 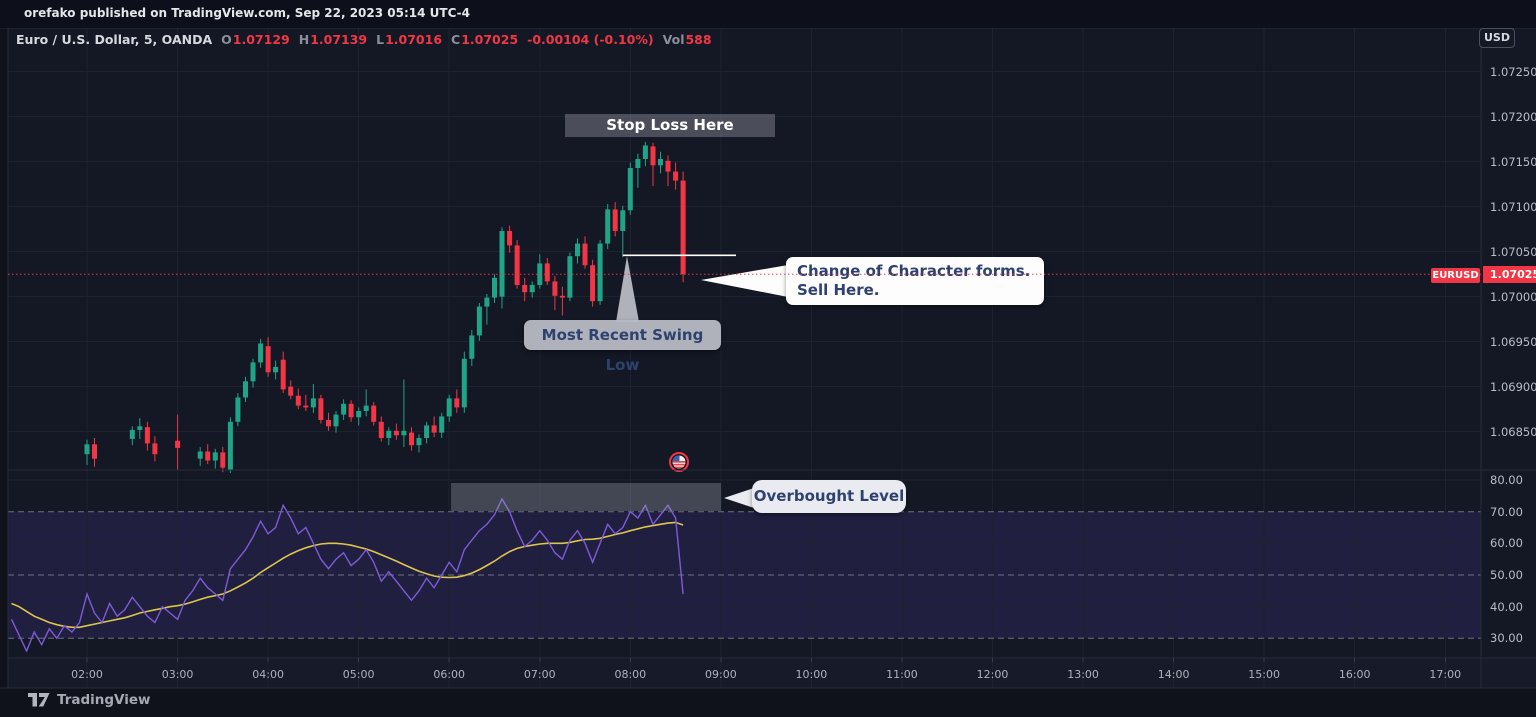 I want to click on time-axis-label: 03:00, so click(x=177, y=674).